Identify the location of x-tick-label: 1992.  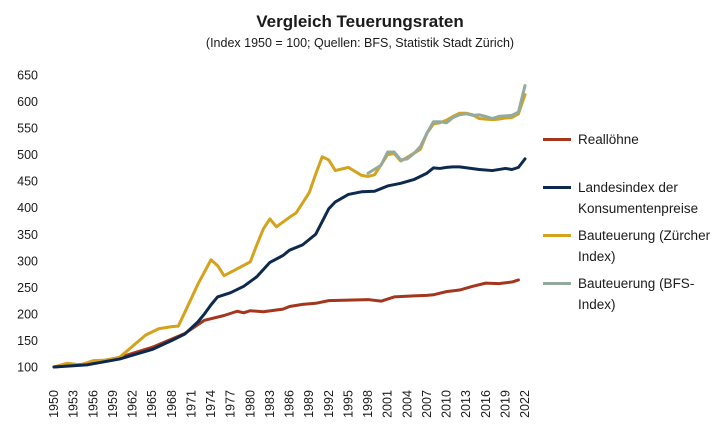
(329, 404).